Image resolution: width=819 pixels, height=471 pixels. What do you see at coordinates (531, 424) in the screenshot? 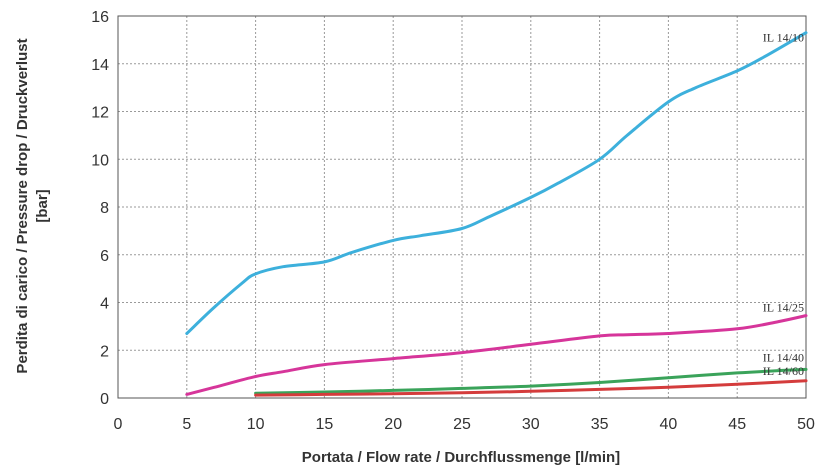
I see `x-tick-label: 30` at bounding box center [531, 424].